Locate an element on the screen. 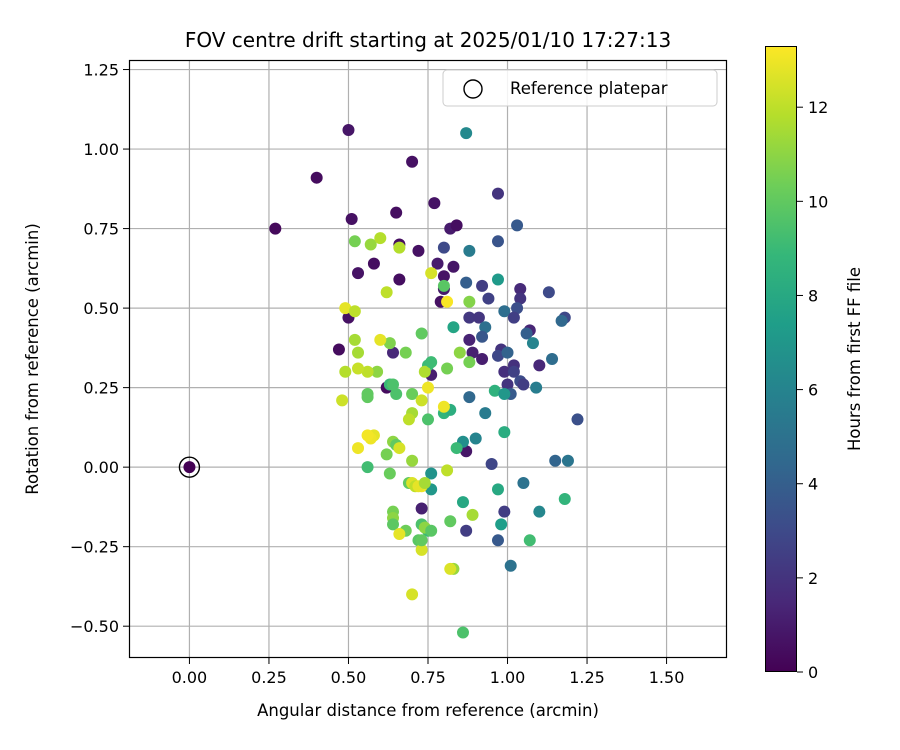 The height and width of the screenshot is (750, 900). colorbar-frame is located at coordinates (781, 359).